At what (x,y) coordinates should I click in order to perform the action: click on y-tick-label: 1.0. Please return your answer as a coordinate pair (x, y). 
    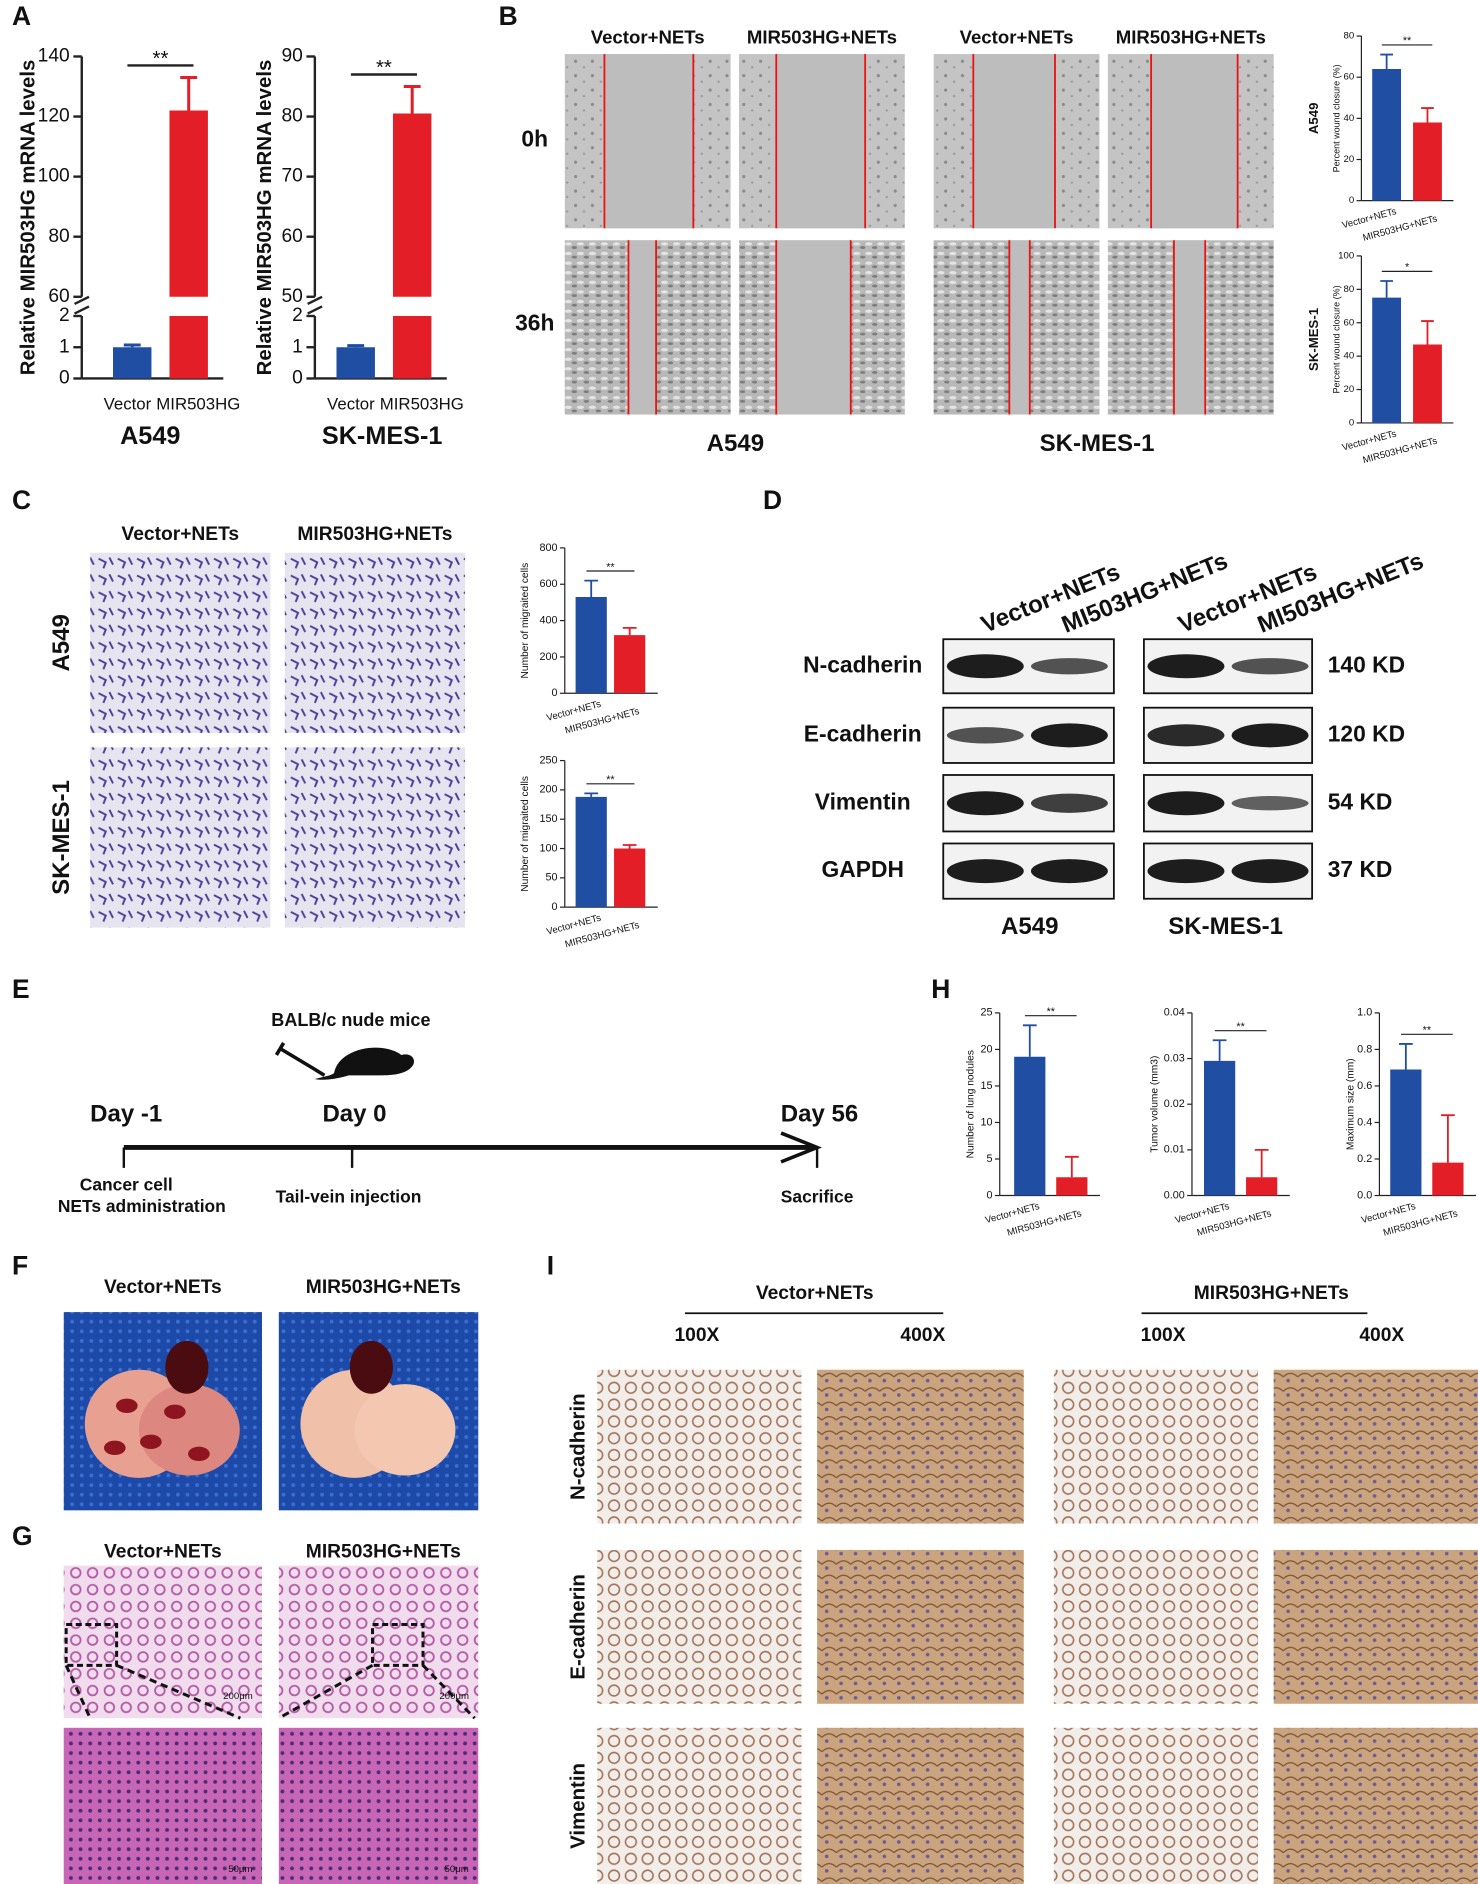
    Looking at the image, I should click on (1364, 1013).